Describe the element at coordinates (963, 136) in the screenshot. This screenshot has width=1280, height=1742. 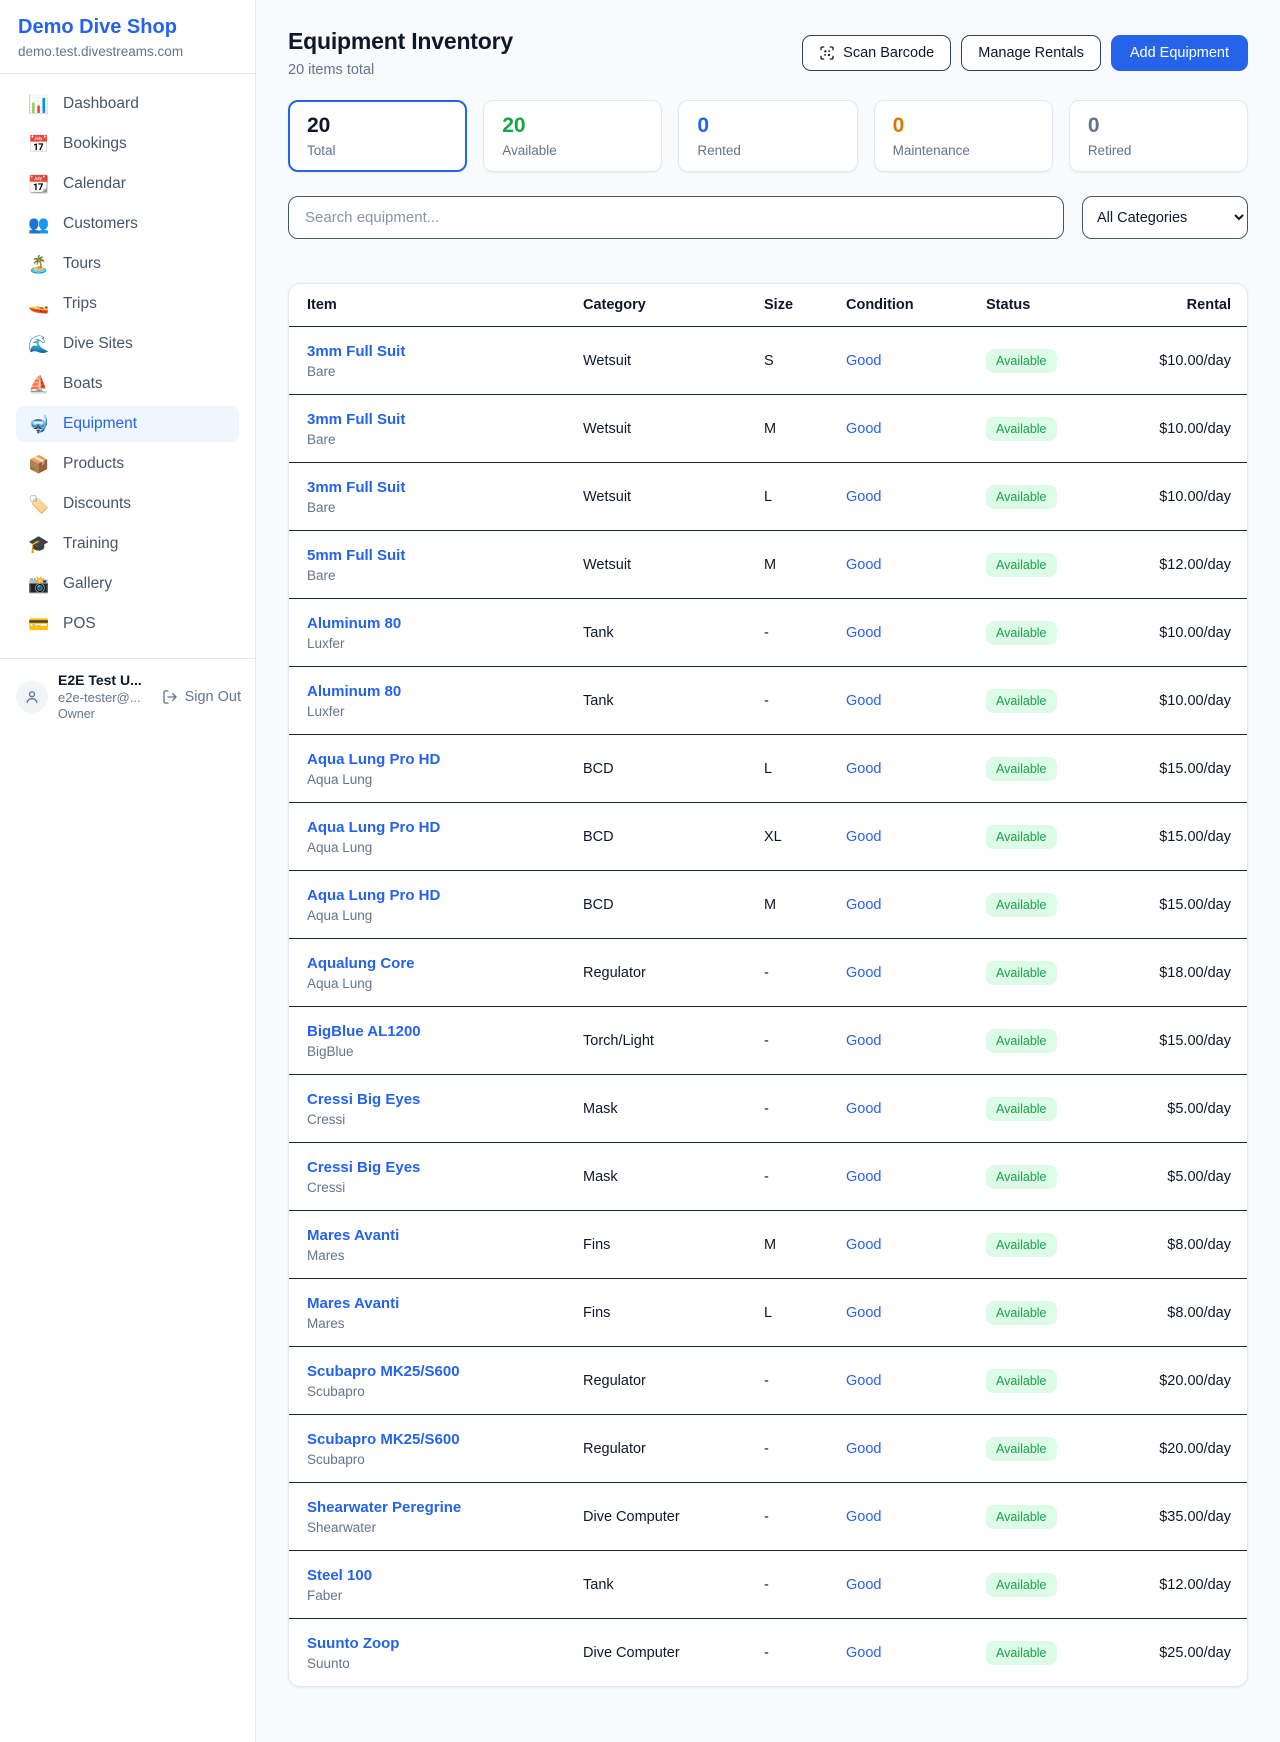
I see `stat-card-maintenance: 0 Maintenance` at that location.